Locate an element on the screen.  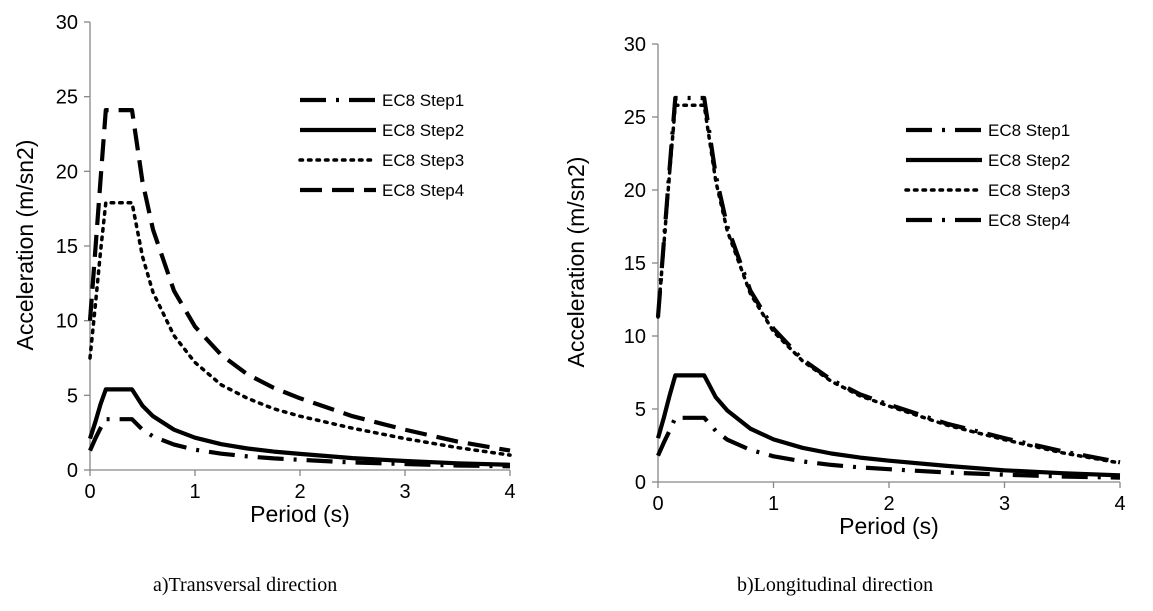
chart-caption-longitudinal: b)Longitudinal direction is located at coordinates (835, 585).